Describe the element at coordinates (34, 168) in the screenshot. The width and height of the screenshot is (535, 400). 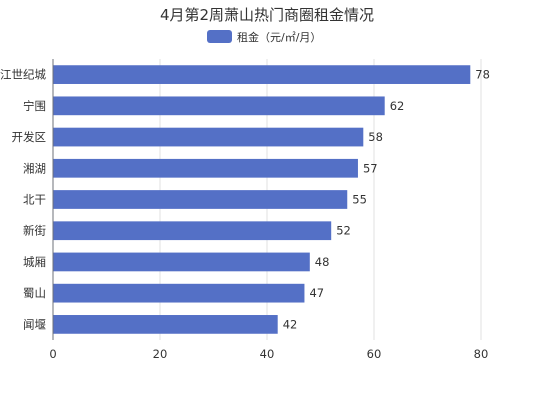
I see `y-category-label: 湘湖` at that location.